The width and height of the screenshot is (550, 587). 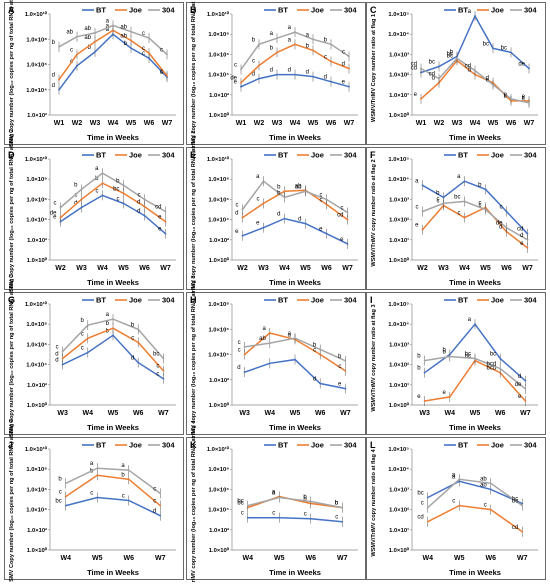 I want to click on significance-letter: de, so click(x=233, y=79).